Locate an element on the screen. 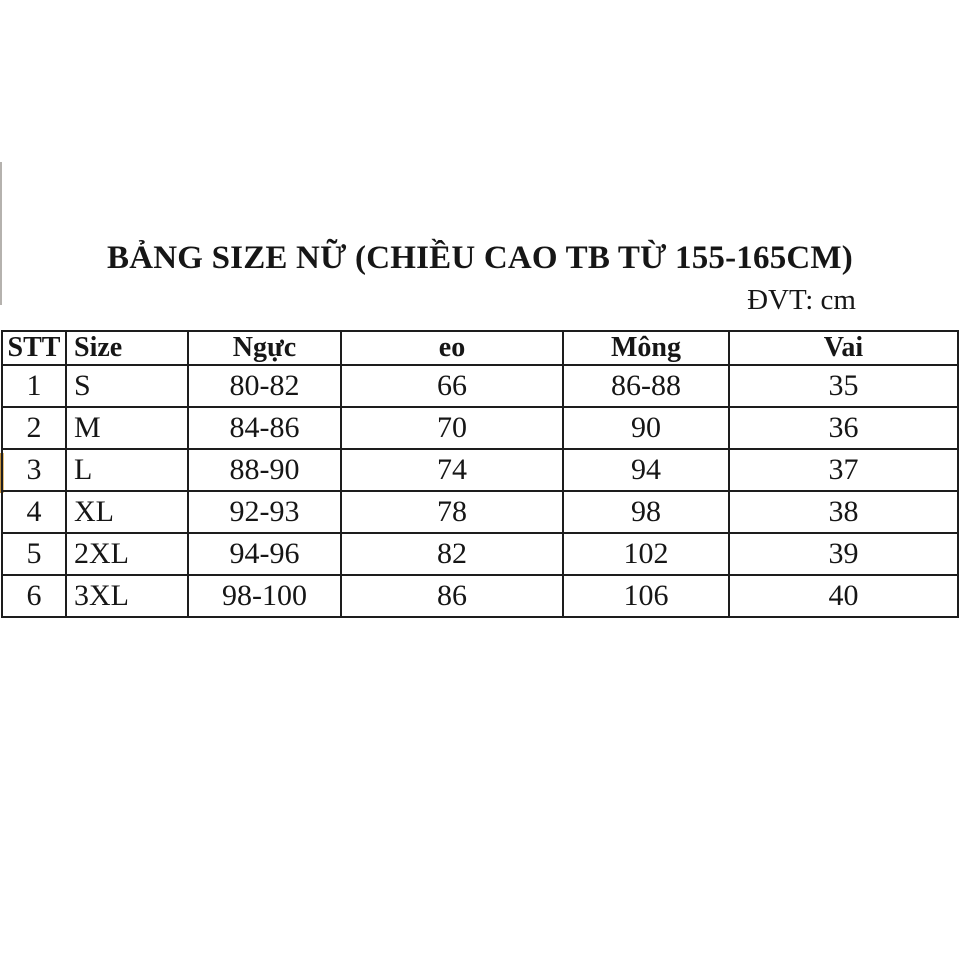  table-cell: 84-86 is located at coordinates (264, 428).